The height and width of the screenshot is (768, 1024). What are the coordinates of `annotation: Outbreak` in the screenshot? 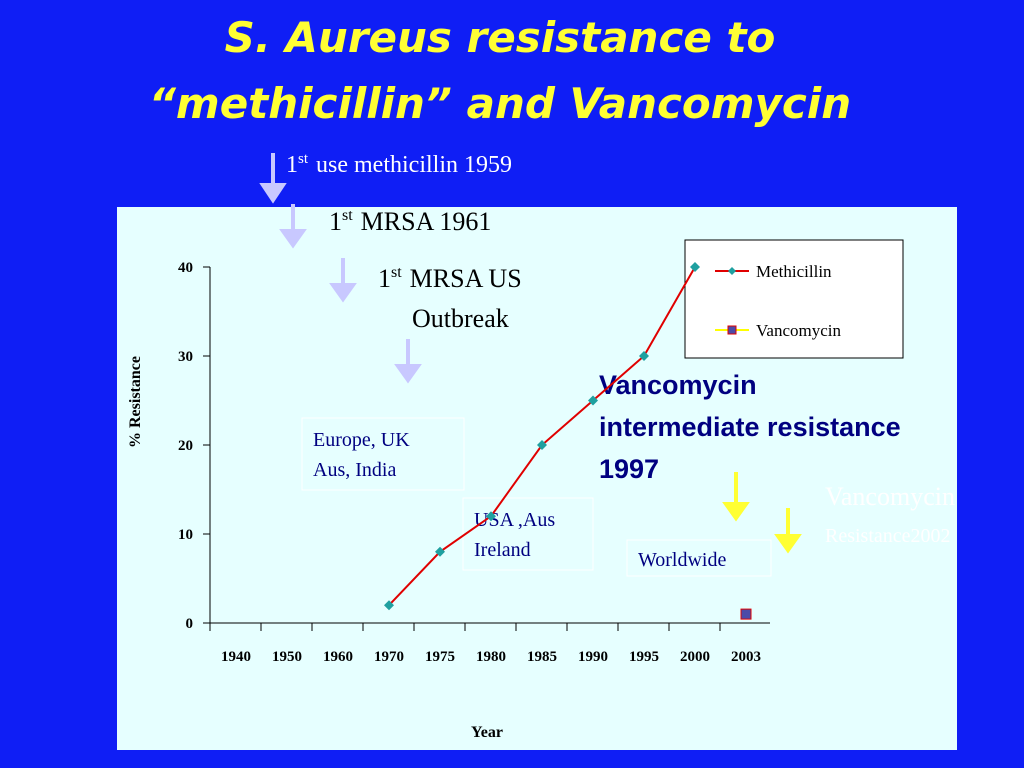 It's located at (460, 318).